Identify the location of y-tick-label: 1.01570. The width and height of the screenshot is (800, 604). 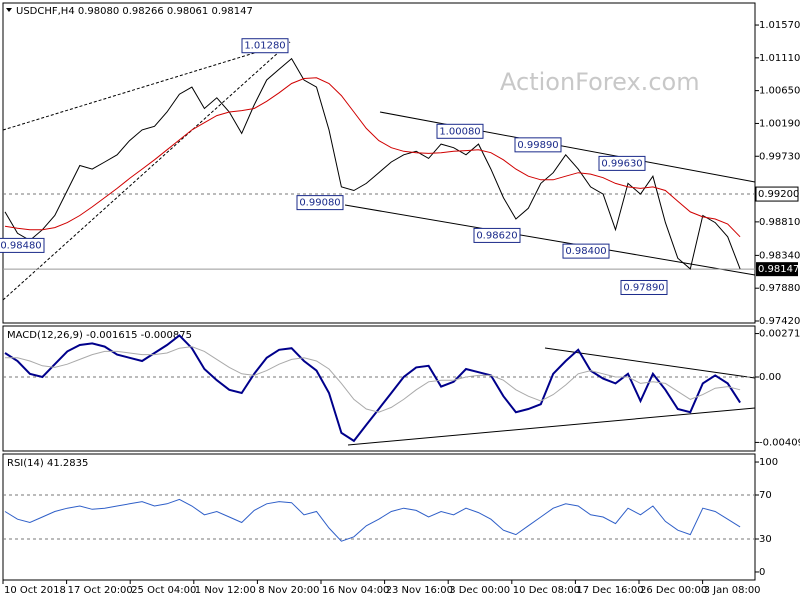
(779, 25).